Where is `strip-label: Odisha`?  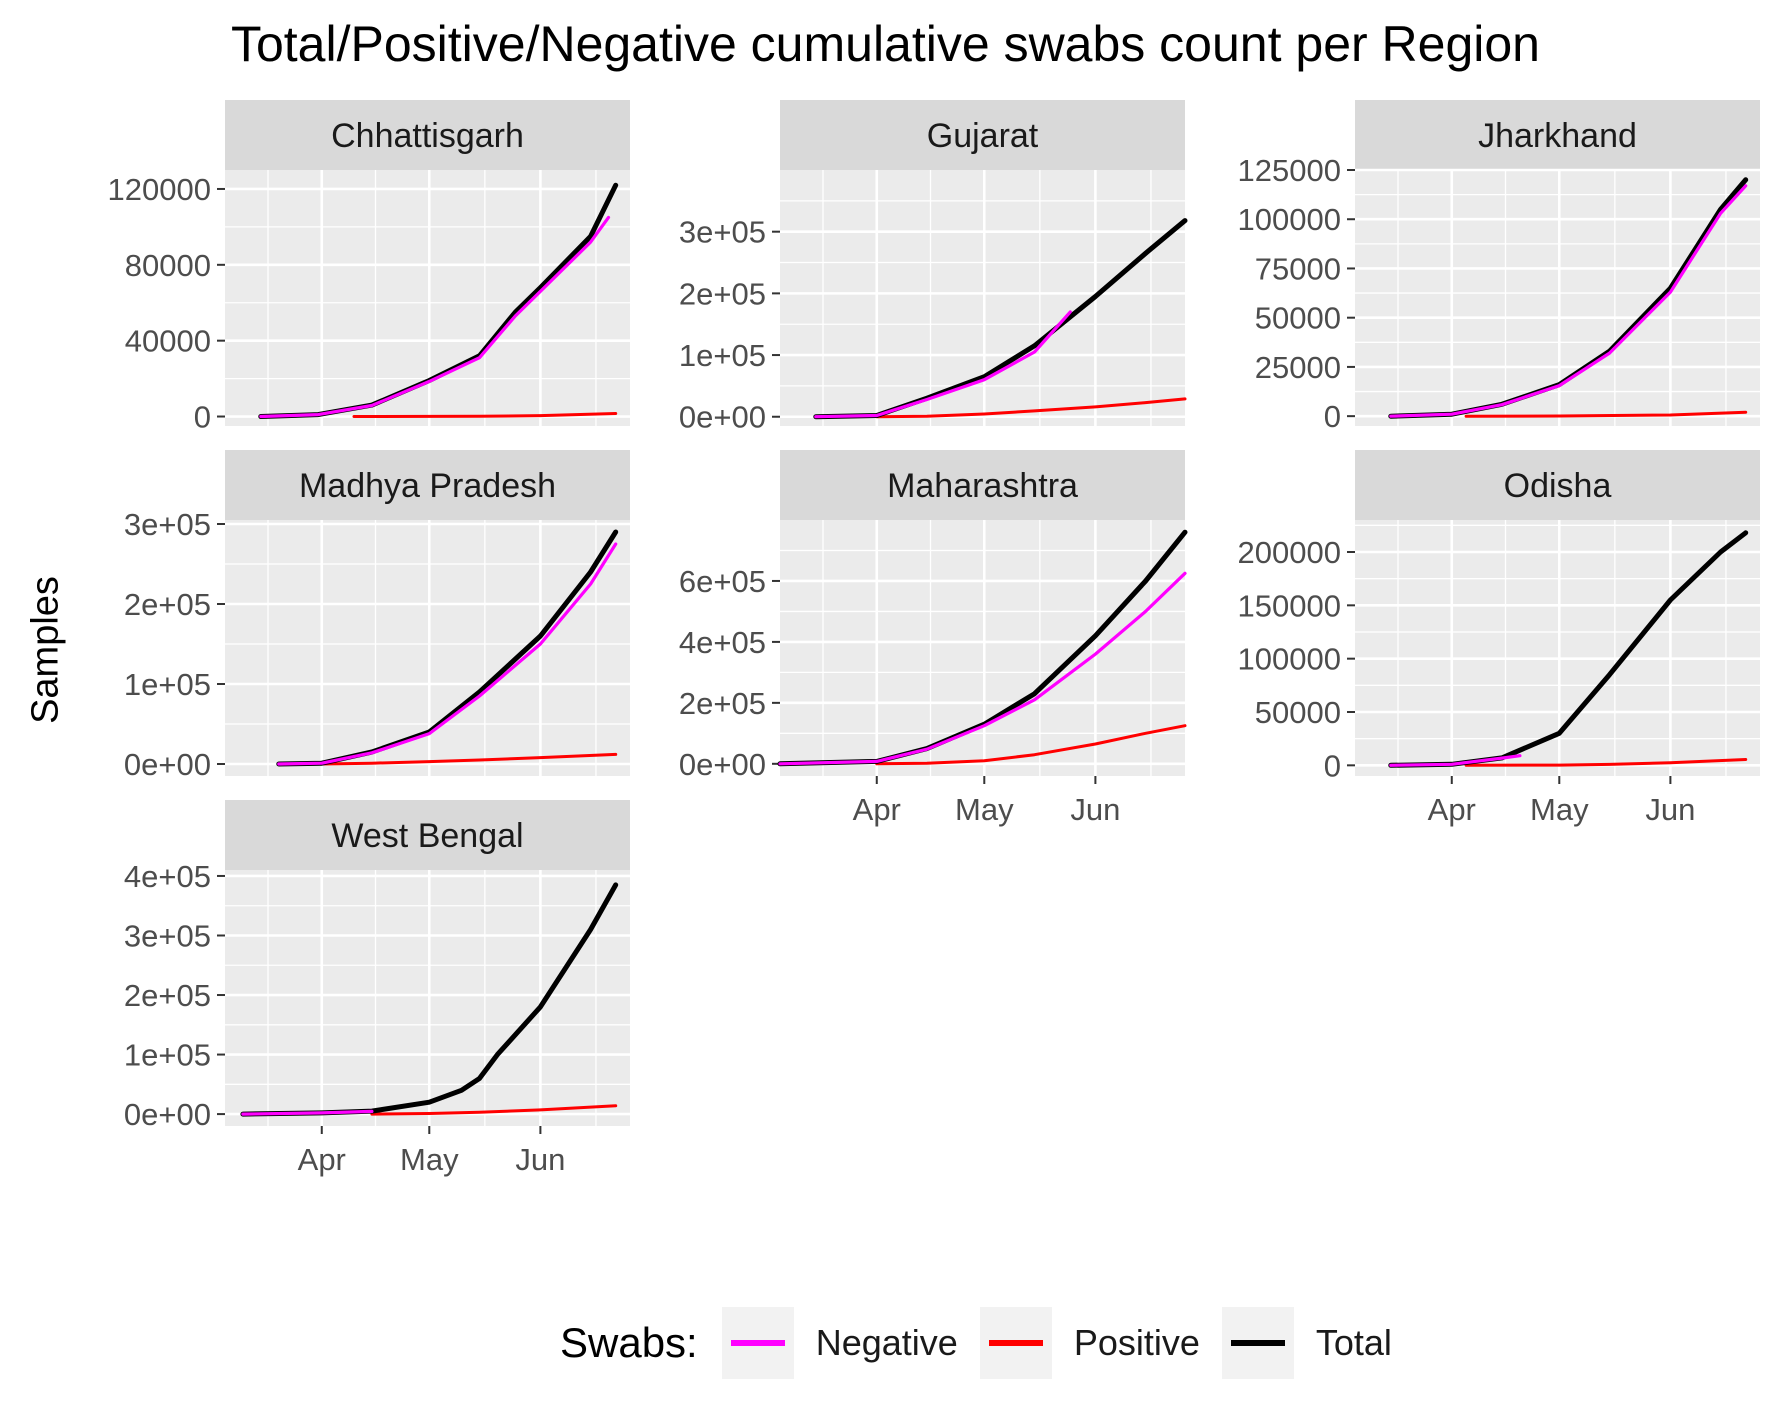
strip-label: Odisha is located at coordinates (1558, 486).